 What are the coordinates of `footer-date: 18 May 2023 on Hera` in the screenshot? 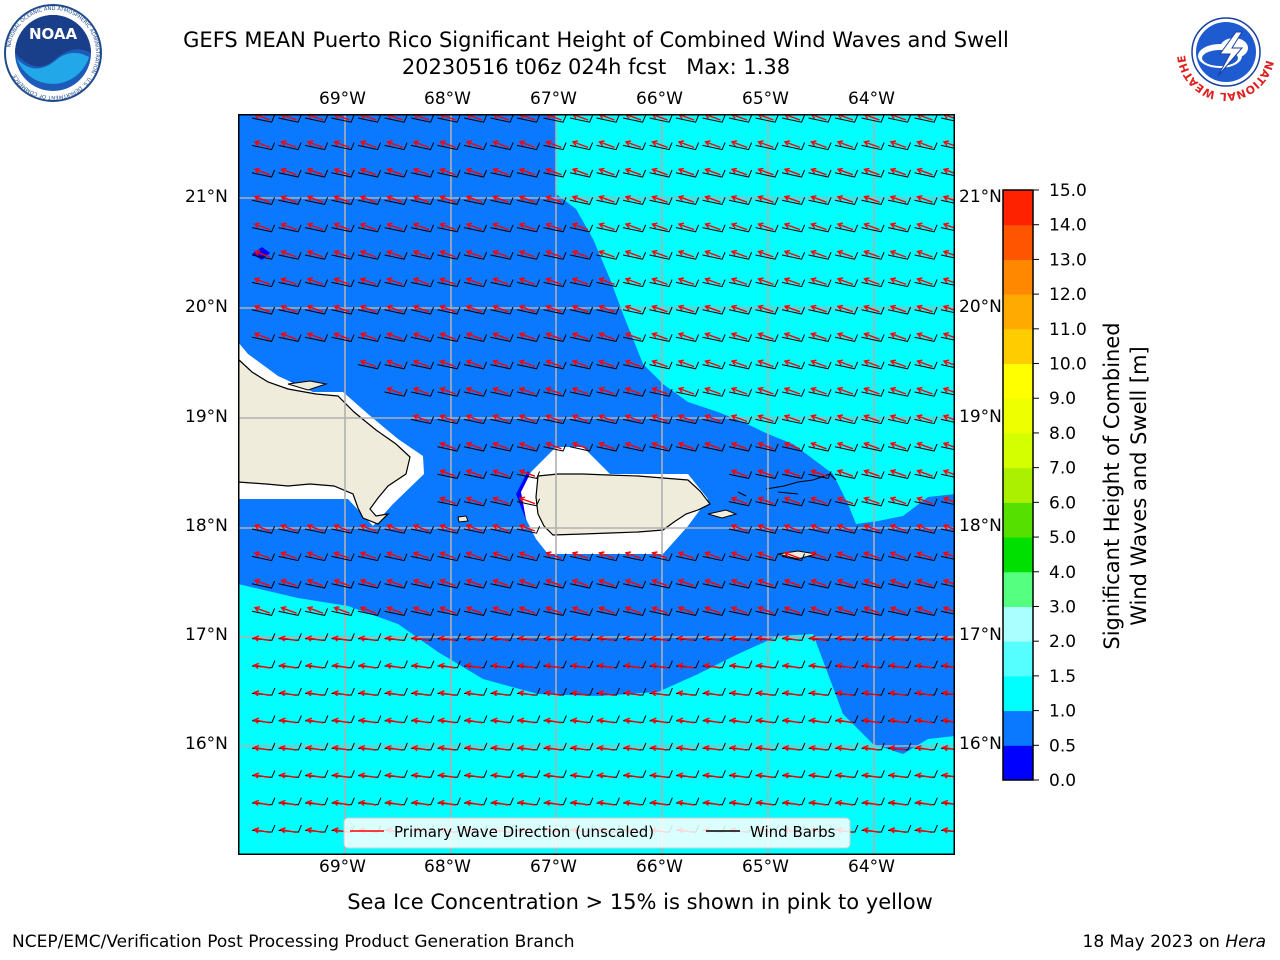 It's located at (1174, 942).